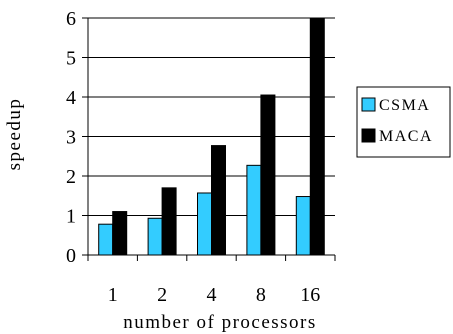 This screenshot has height=334, width=453. Describe the element at coordinates (406, 136) in the screenshot. I see `legend-label-maca: MACA` at that location.